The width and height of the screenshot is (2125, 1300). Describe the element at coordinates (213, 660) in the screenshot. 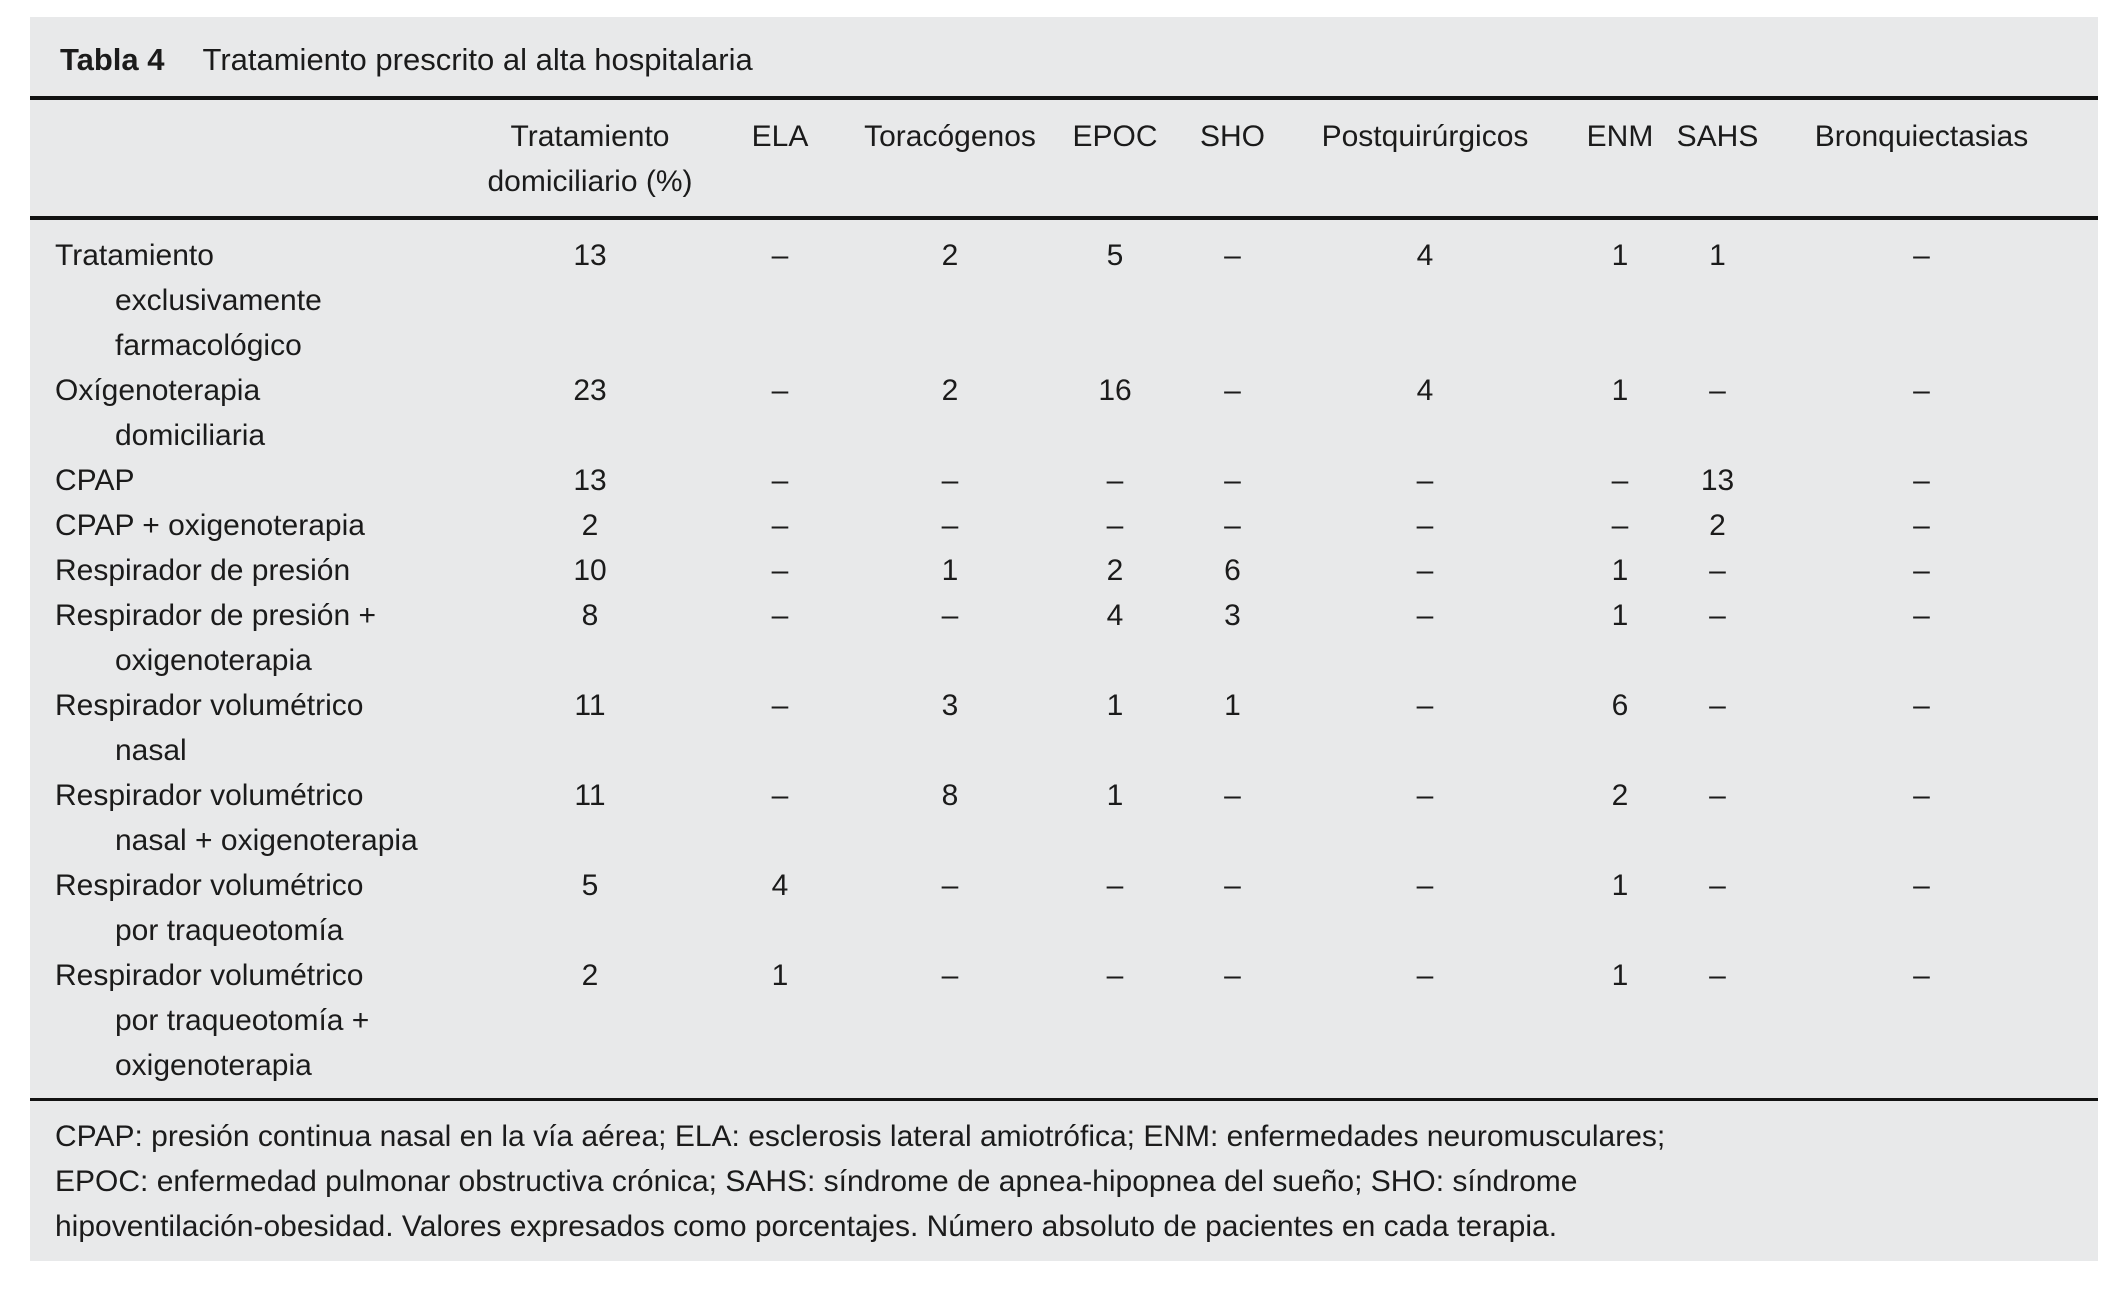

I see `row-label-line: oxigenoterapia` at that location.